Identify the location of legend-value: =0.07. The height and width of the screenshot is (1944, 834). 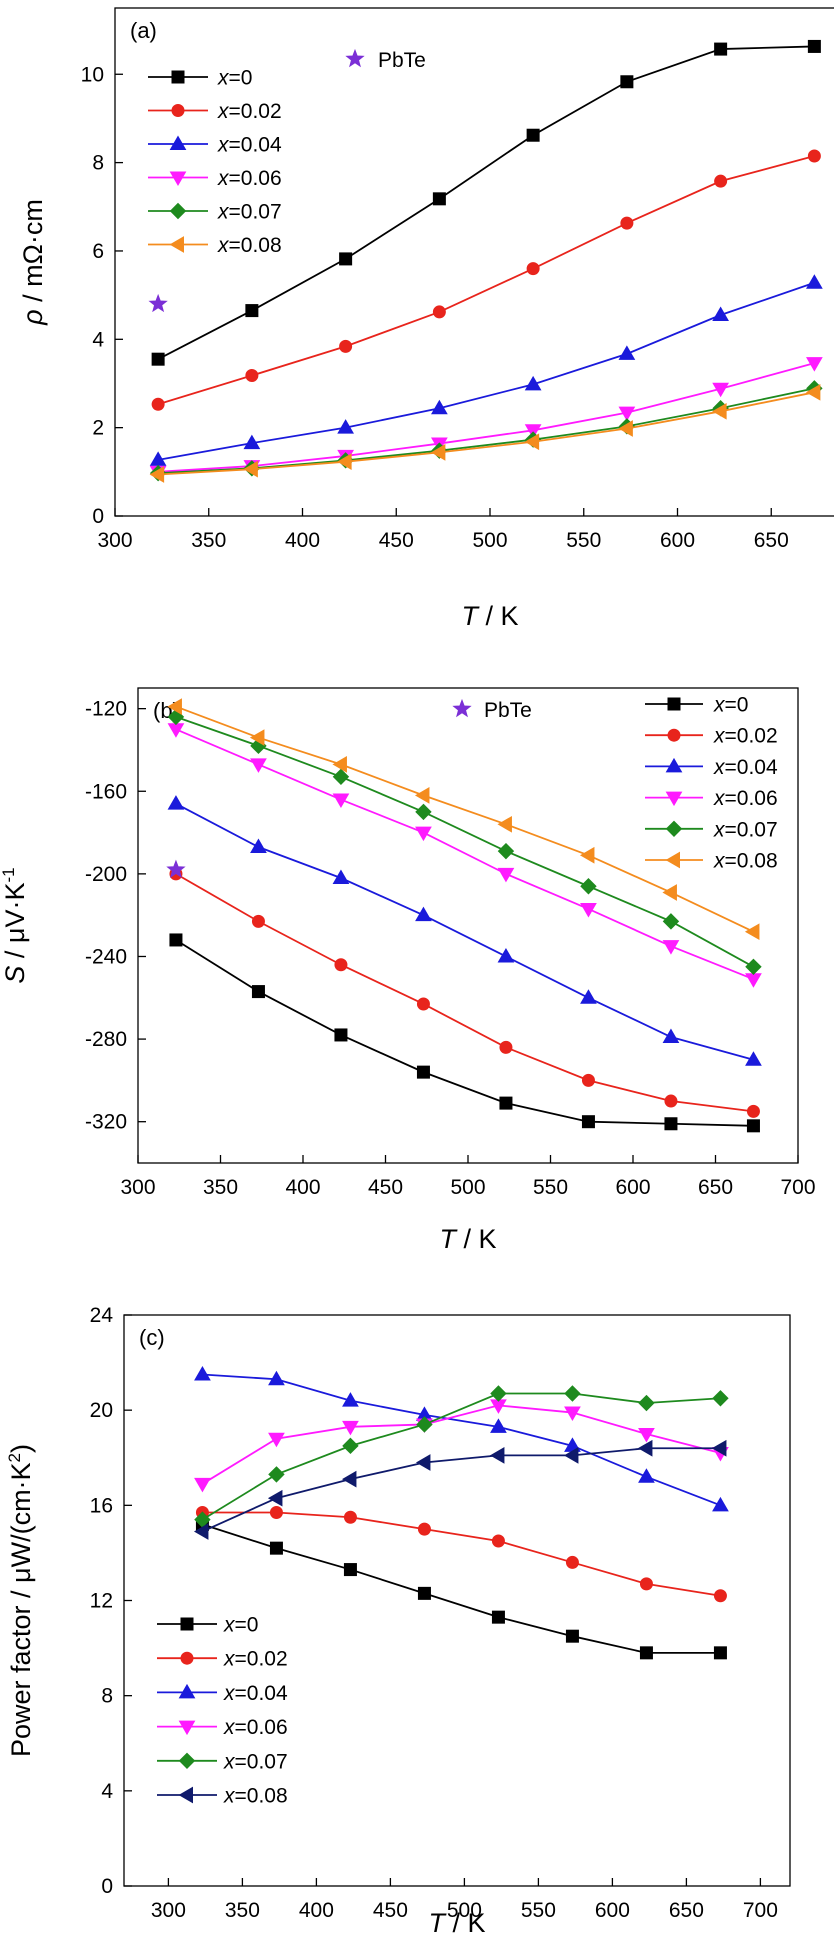
(255, 212).